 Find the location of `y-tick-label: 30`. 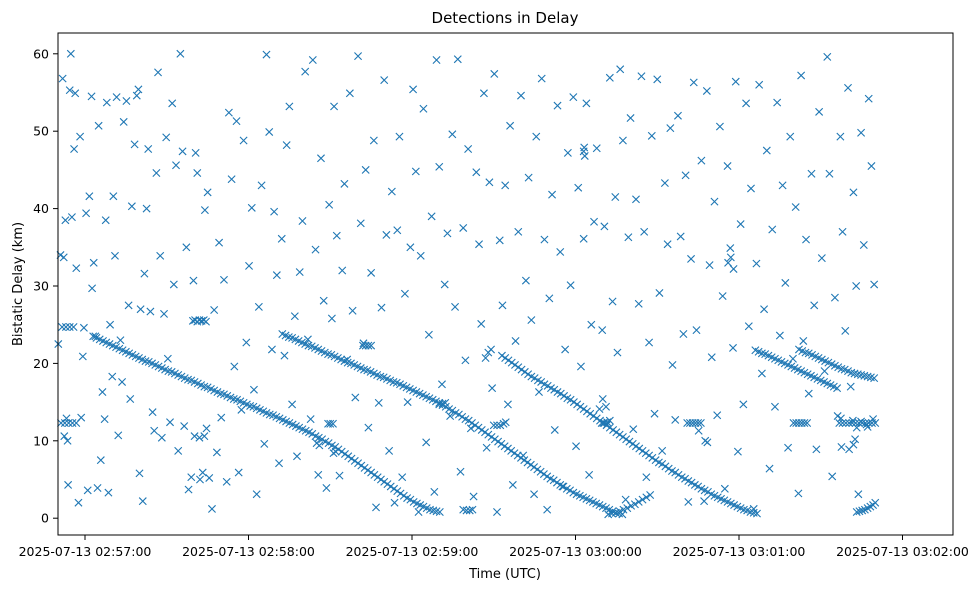

y-tick-label: 30 is located at coordinates (41, 286).